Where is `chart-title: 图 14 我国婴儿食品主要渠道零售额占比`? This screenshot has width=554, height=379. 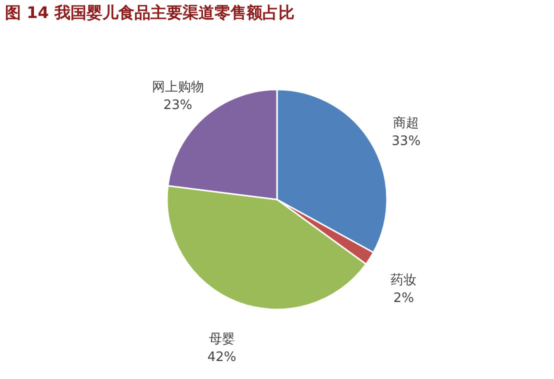
chart-title: 图 14 我国婴儿食品主要渠道零售额占比 is located at coordinates (149, 12).